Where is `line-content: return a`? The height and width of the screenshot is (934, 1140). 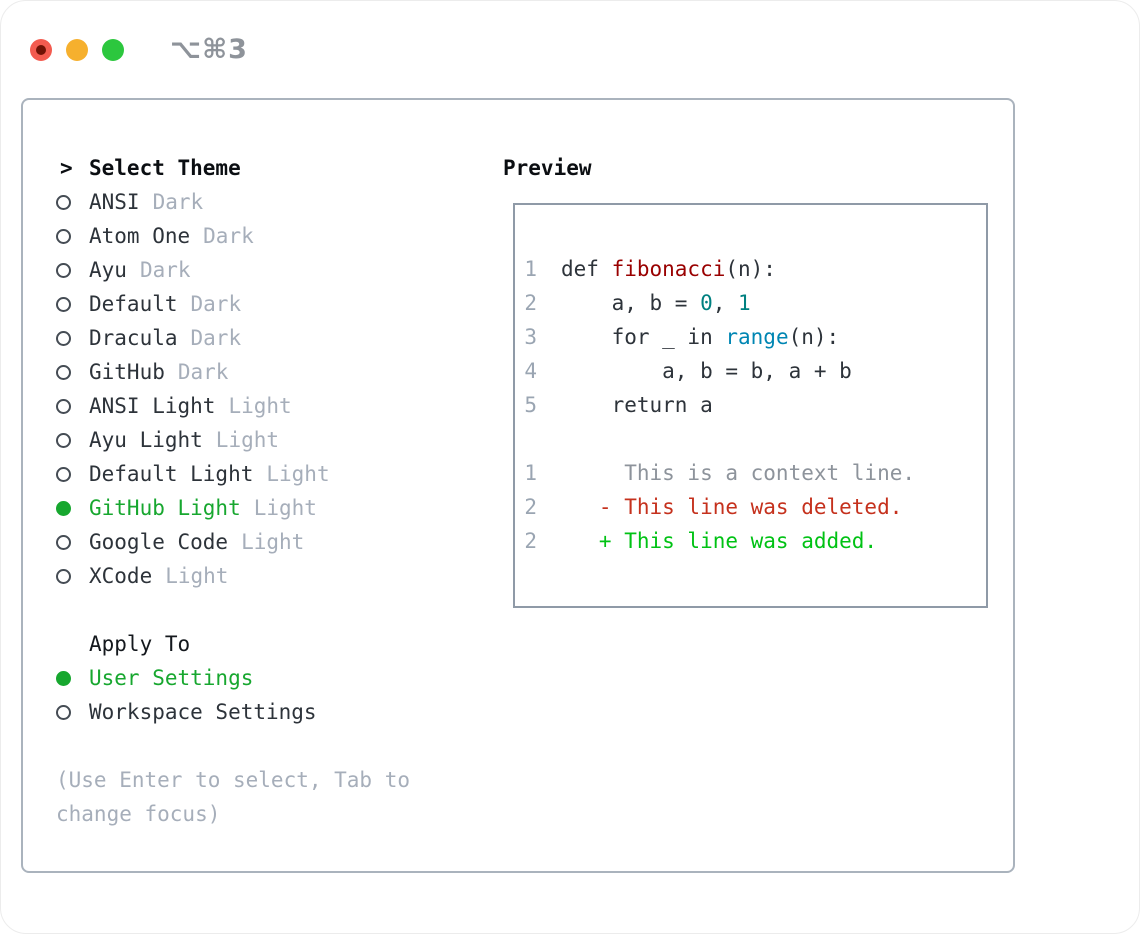 line-content: return a is located at coordinates (637, 405).